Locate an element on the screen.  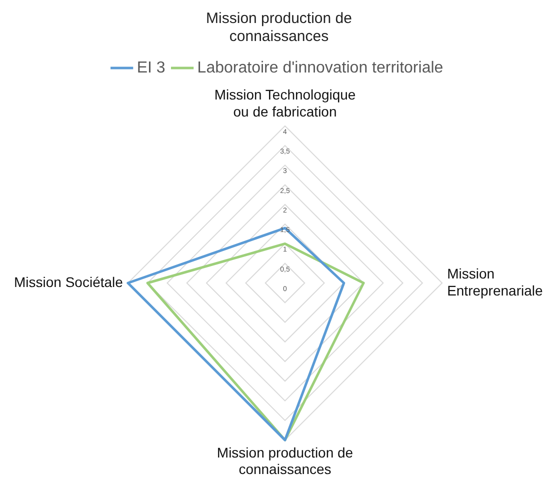
legend-label: Laboratoire d'innovation territoriale is located at coordinates (320, 67).